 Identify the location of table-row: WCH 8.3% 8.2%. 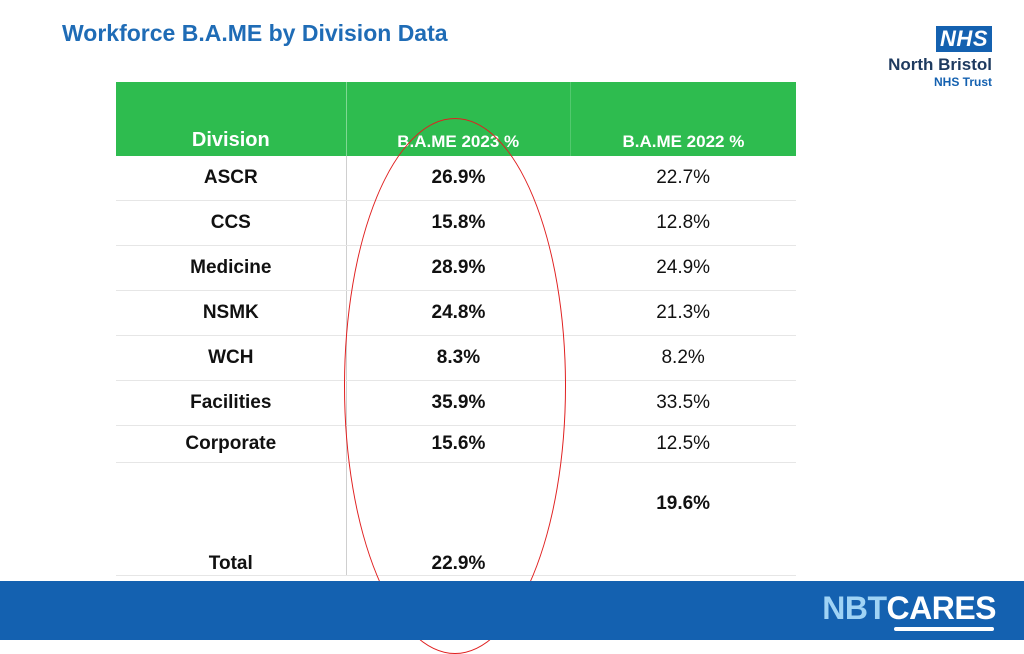
(456, 358).